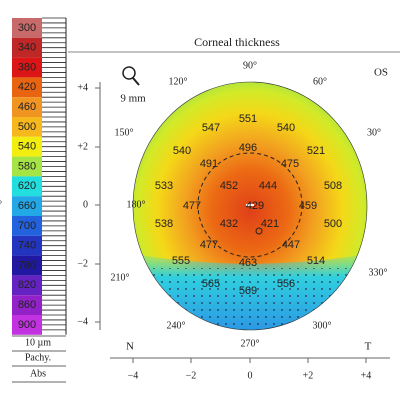 The image size is (400, 405). Describe the element at coordinates (191, 375) in the screenshot. I see `x-tick-label: −2` at that location.